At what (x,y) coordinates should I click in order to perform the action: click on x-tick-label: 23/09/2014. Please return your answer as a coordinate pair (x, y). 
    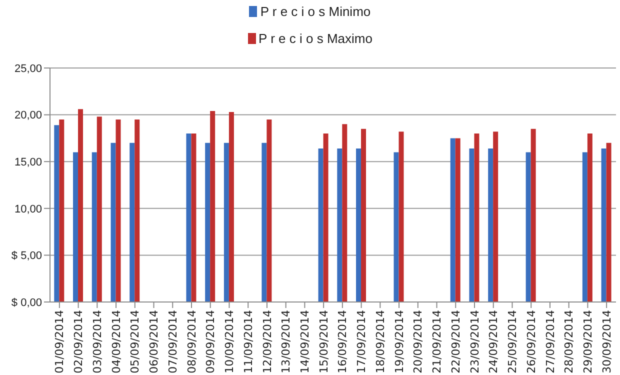
    Looking at the image, I should click on (475, 342).